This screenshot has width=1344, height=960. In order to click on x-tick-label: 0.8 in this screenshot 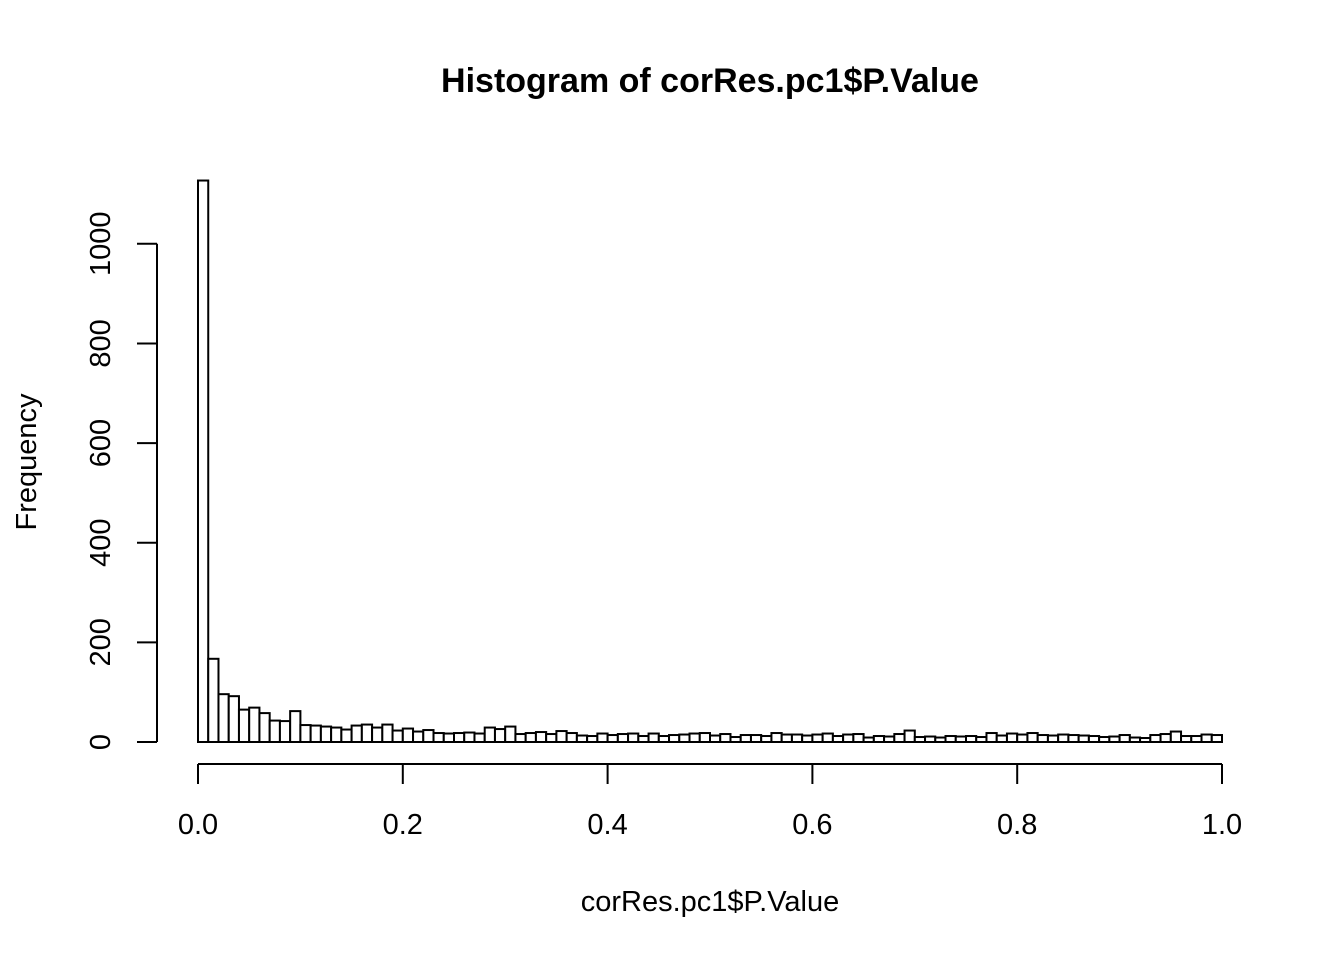, I will do `click(1017, 825)`.